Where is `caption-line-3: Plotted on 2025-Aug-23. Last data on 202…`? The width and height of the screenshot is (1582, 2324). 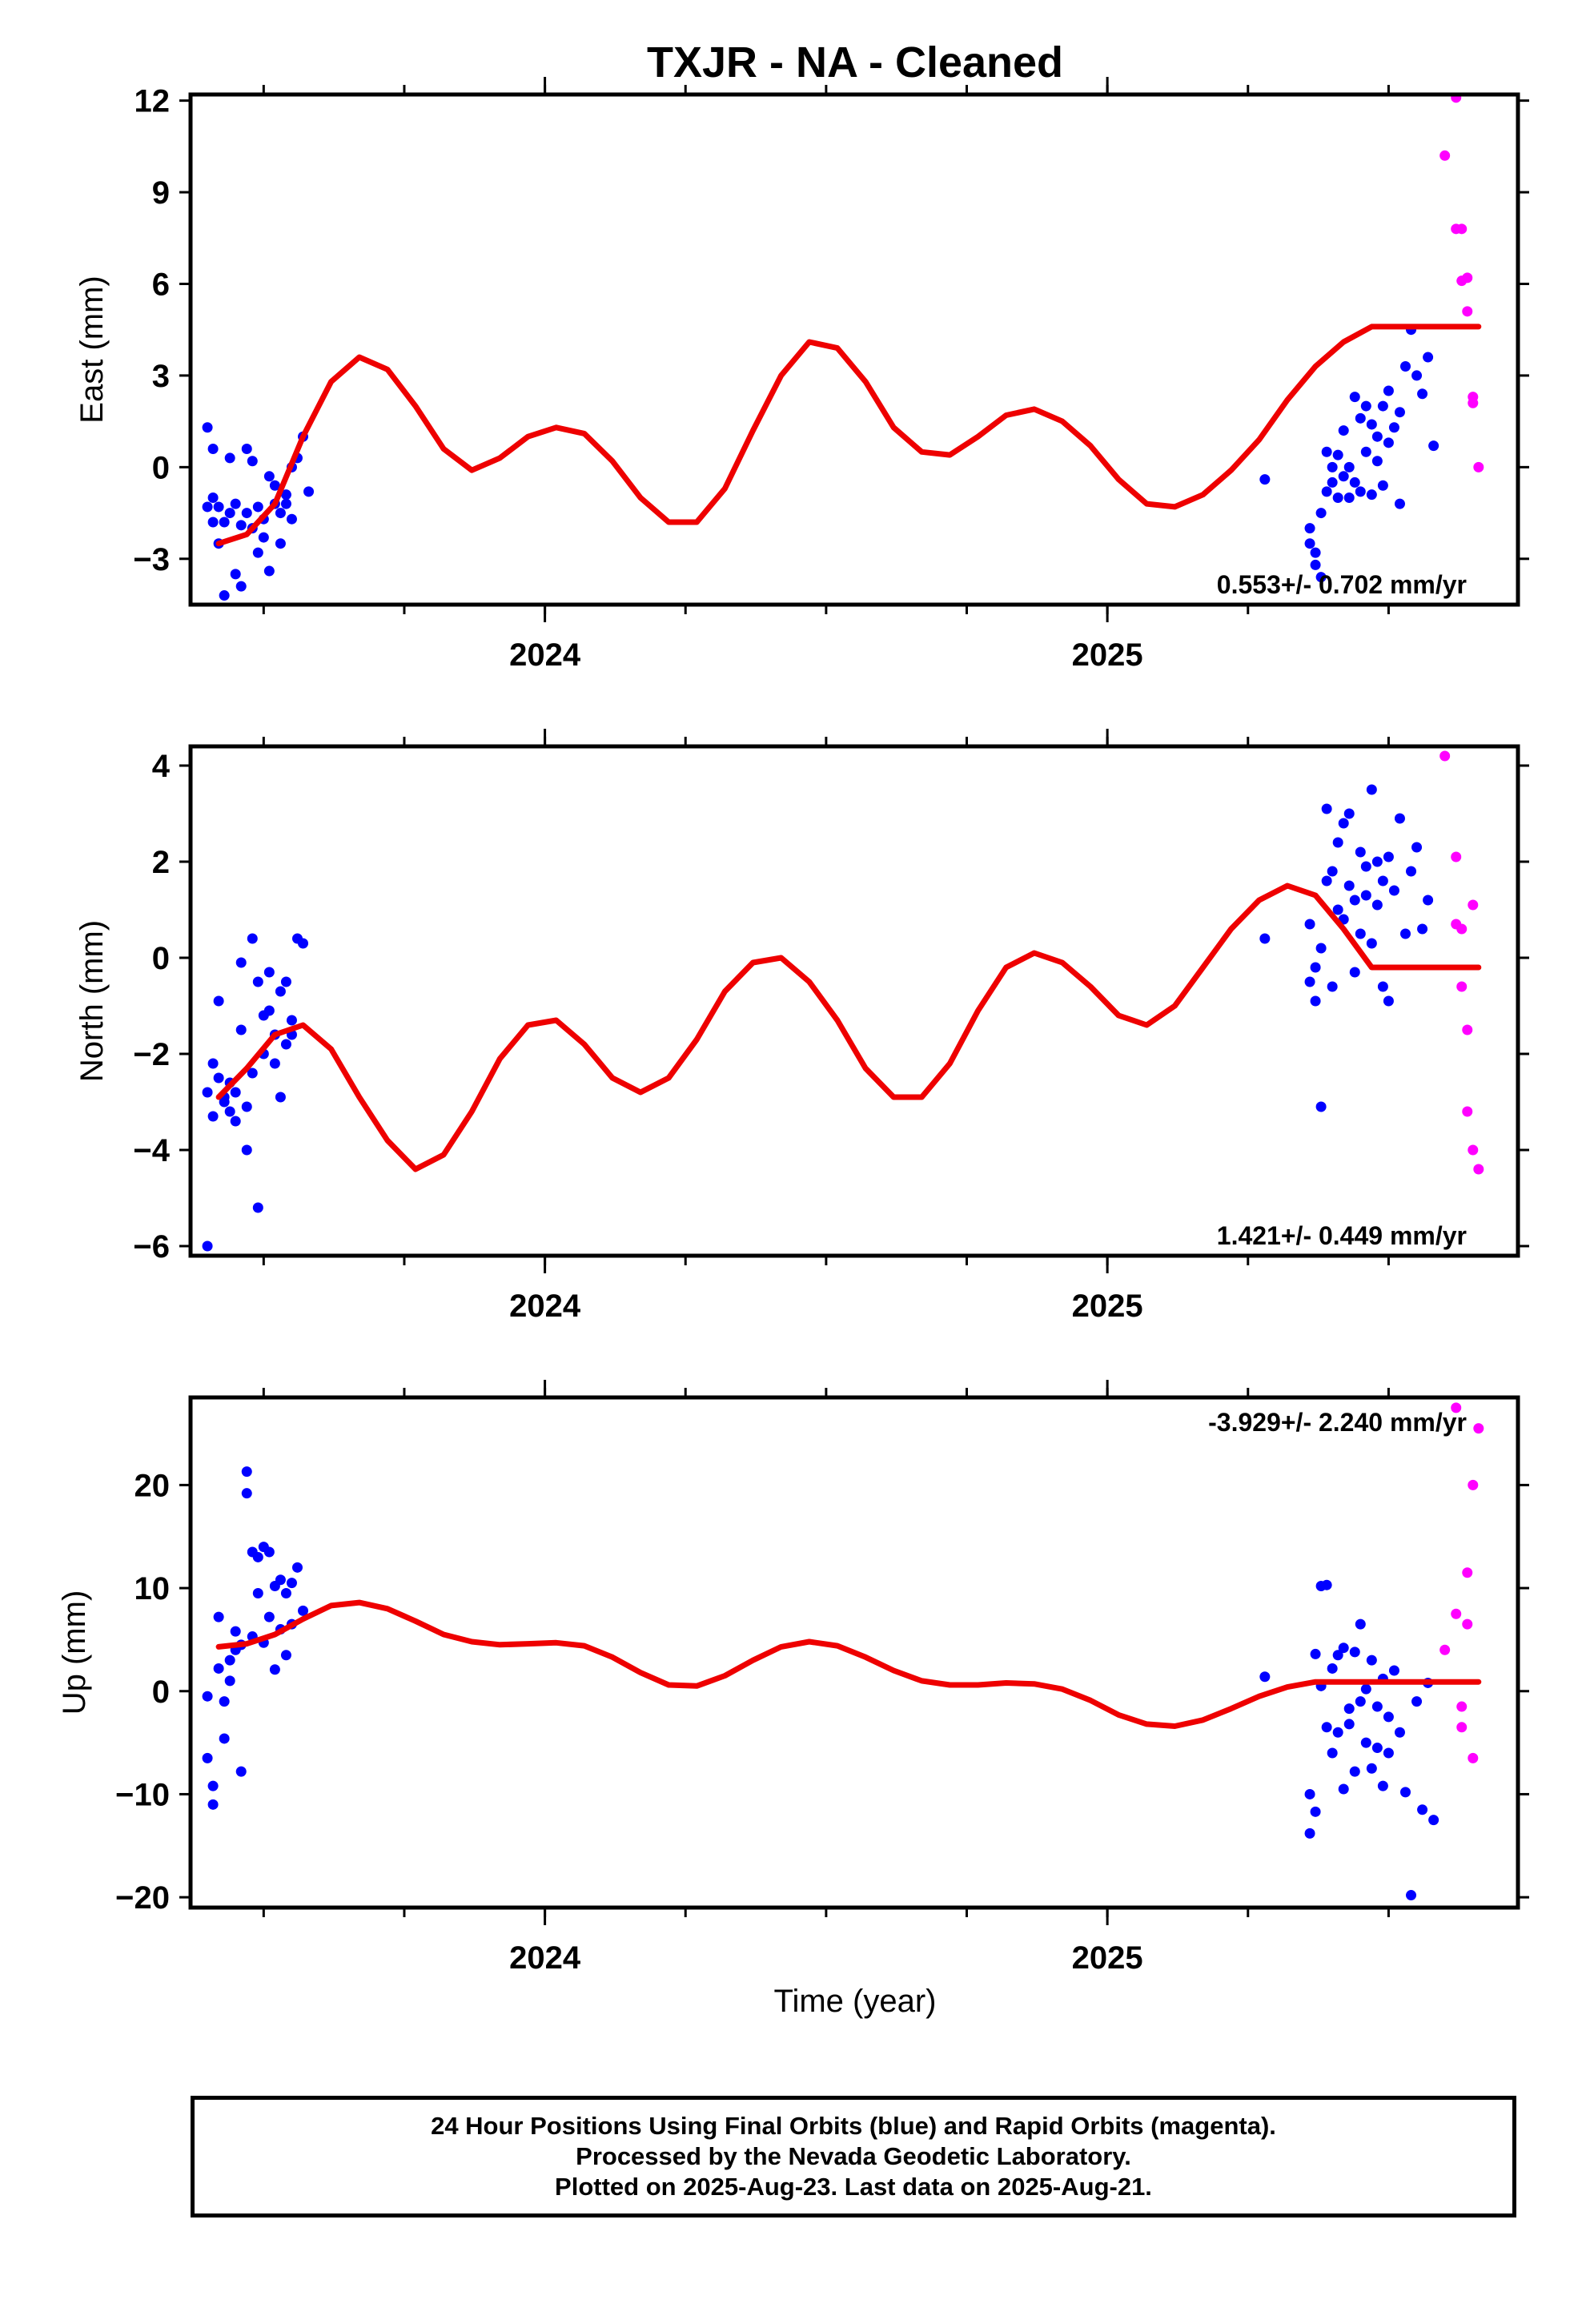 caption-line-3: Plotted on 2025-Aug-23. Last data on 202… is located at coordinates (853, 2187).